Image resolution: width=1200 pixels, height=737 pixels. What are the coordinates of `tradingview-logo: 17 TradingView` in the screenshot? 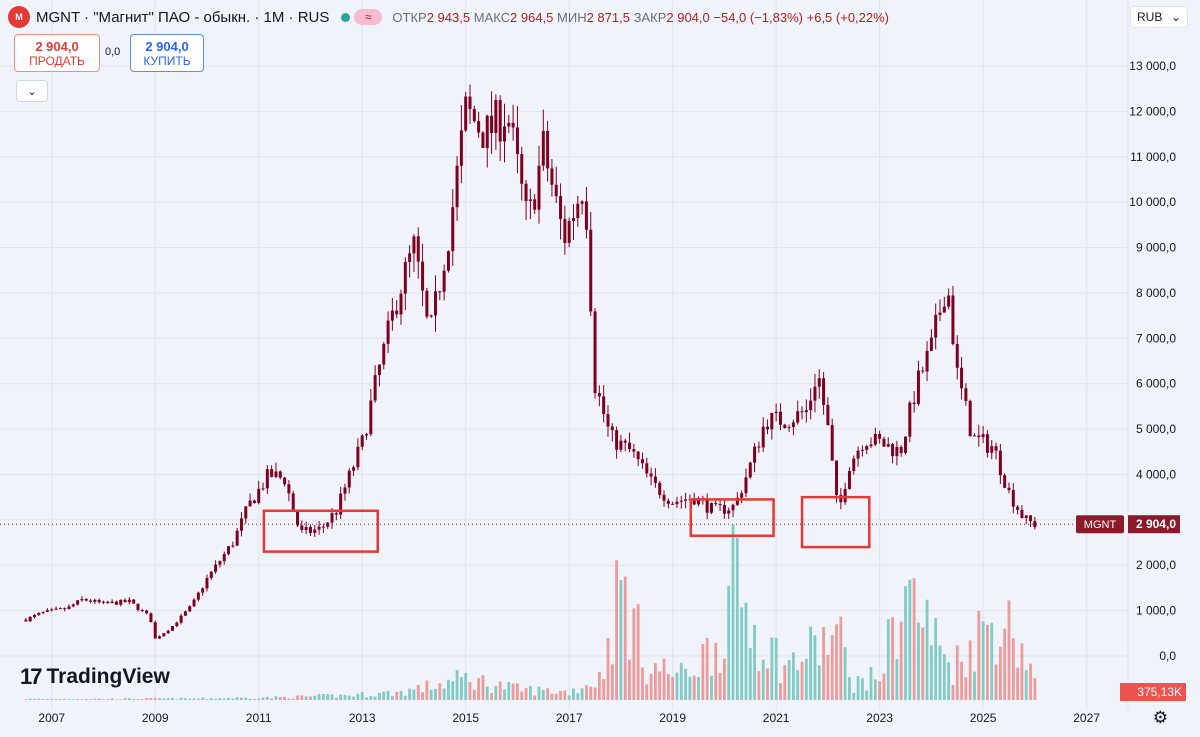 It's located at (95, 677).